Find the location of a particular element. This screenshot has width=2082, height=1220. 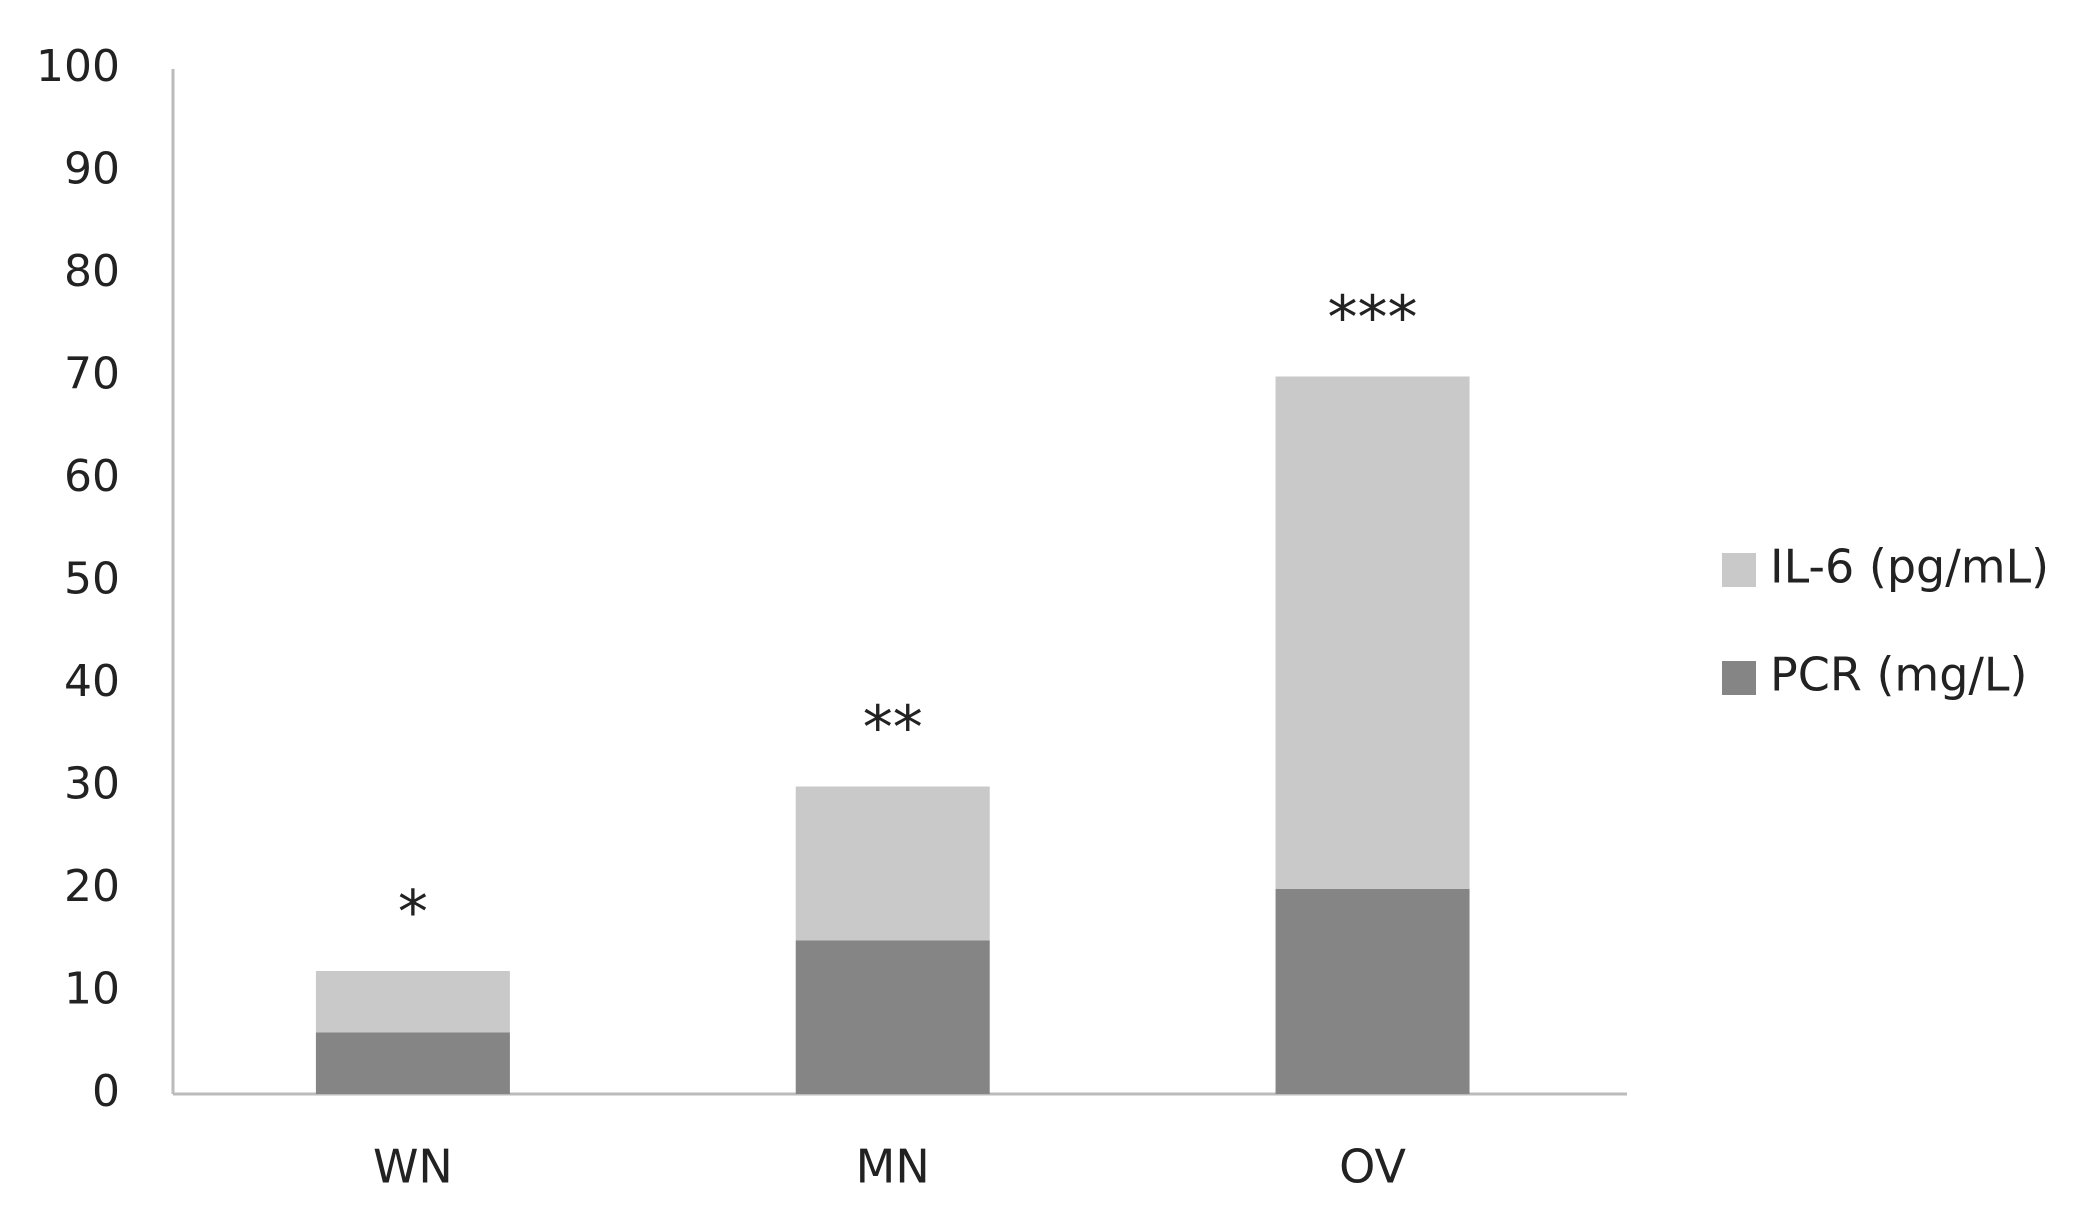

y-tick-label: 50 is located at coordinates (92, 579).